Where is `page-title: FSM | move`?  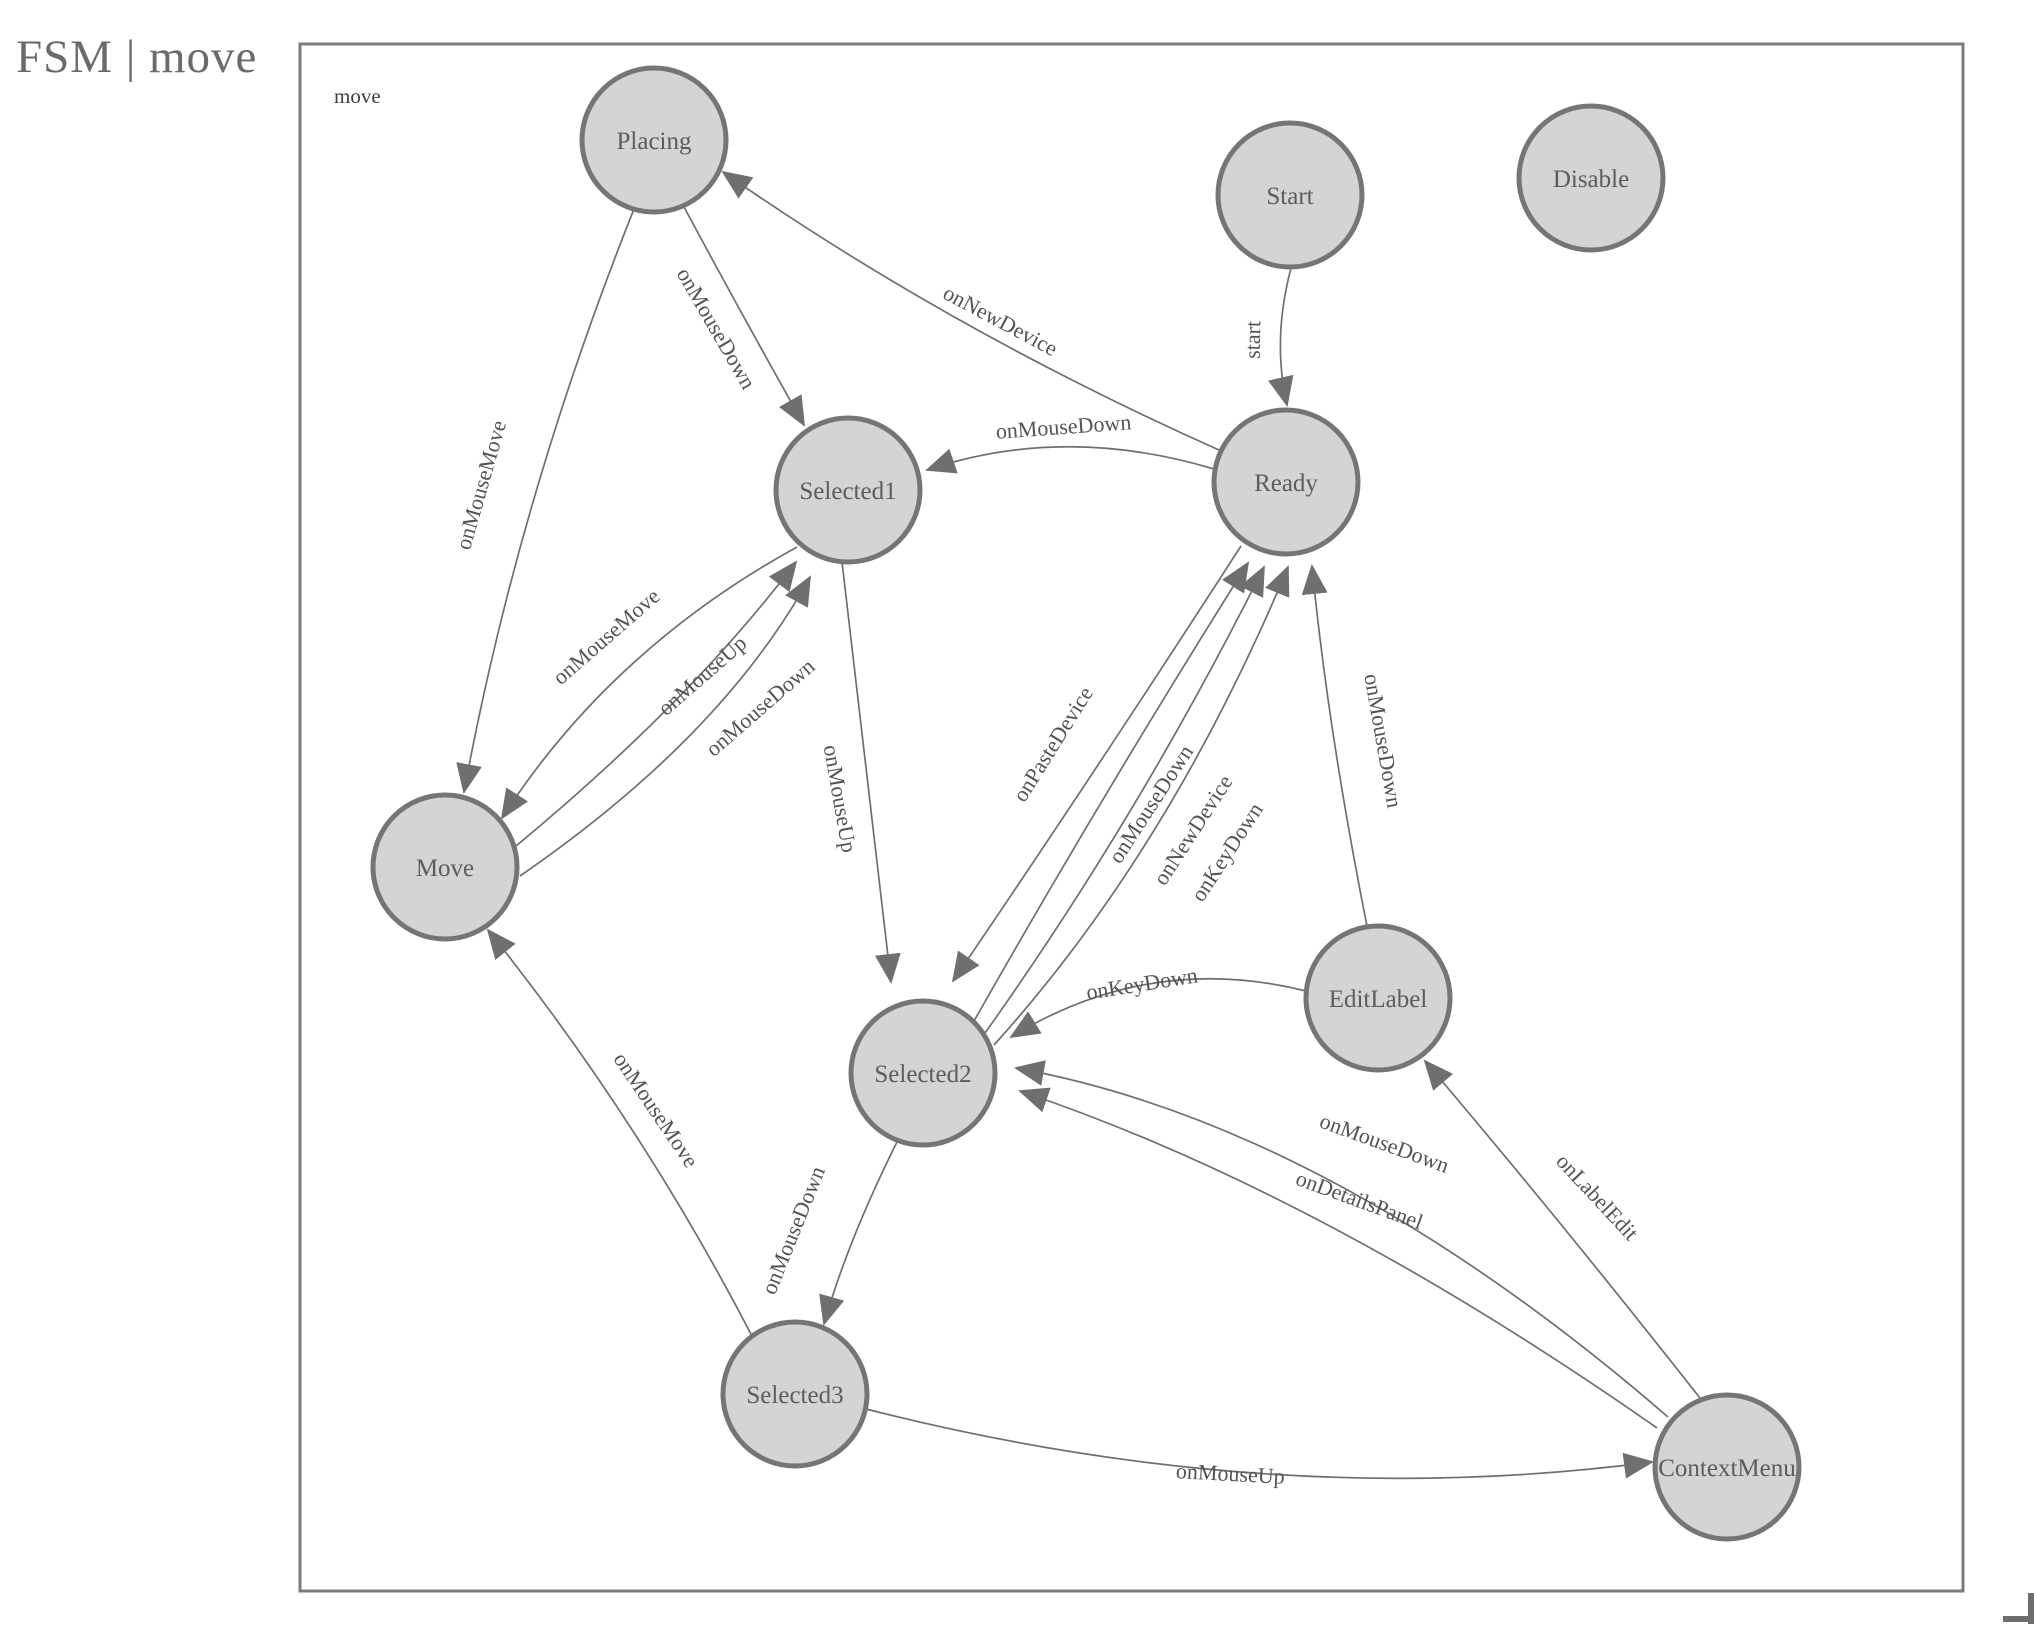 page-title: FSM | move is located at coordinates (137, 57).